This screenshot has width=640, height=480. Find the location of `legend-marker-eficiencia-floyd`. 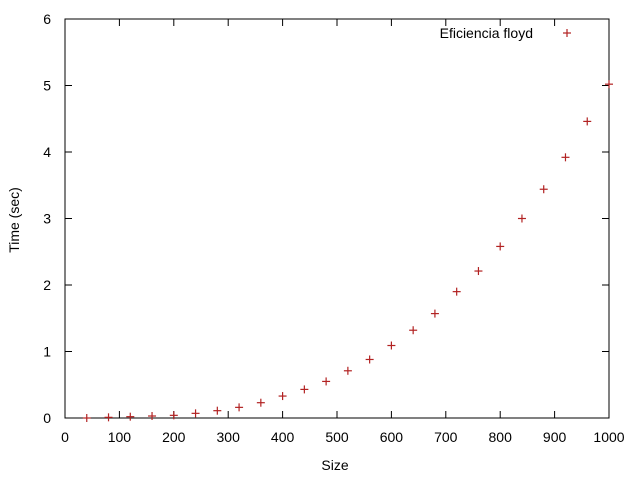

legend-marker-eficiencia-floyd is located at coordinates (567, 33).